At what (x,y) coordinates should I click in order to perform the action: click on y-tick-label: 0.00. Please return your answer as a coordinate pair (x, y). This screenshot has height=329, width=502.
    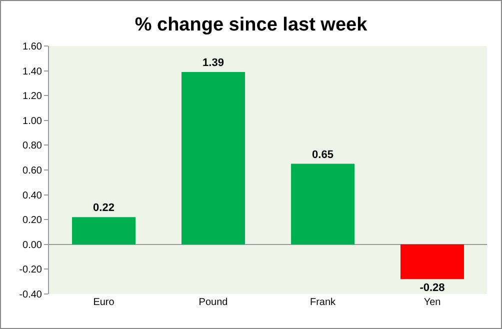
    Looking at the image, I should click on (32, 245).